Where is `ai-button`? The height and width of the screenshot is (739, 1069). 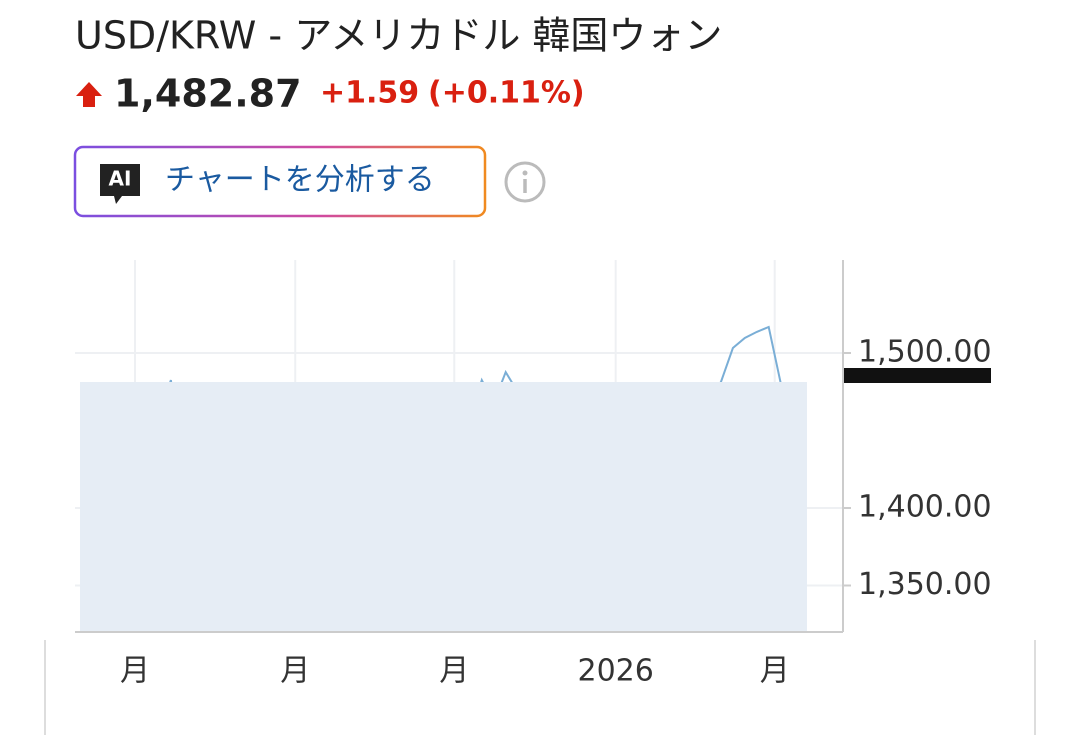 ai-button is located at coordinates (280, 181).